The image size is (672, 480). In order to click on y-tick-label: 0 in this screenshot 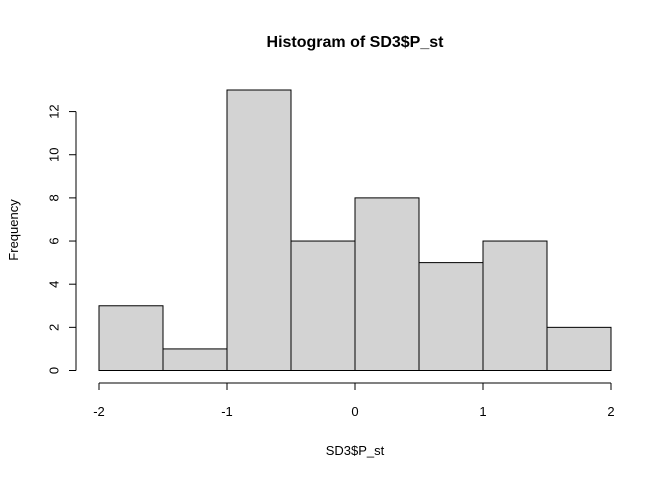, I will do `click(53, 370)`.